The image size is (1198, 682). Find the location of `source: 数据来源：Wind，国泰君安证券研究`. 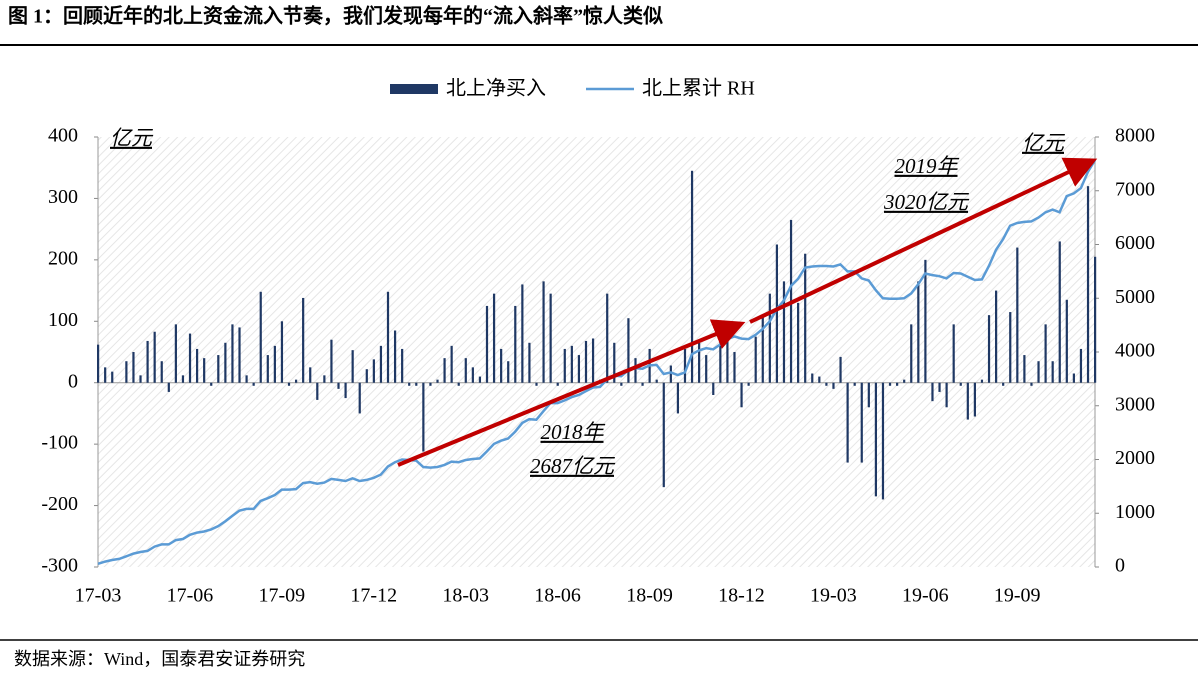

source: 数据来源：Wind，国泰君安证券研究 is located at coordinates (159, 659).